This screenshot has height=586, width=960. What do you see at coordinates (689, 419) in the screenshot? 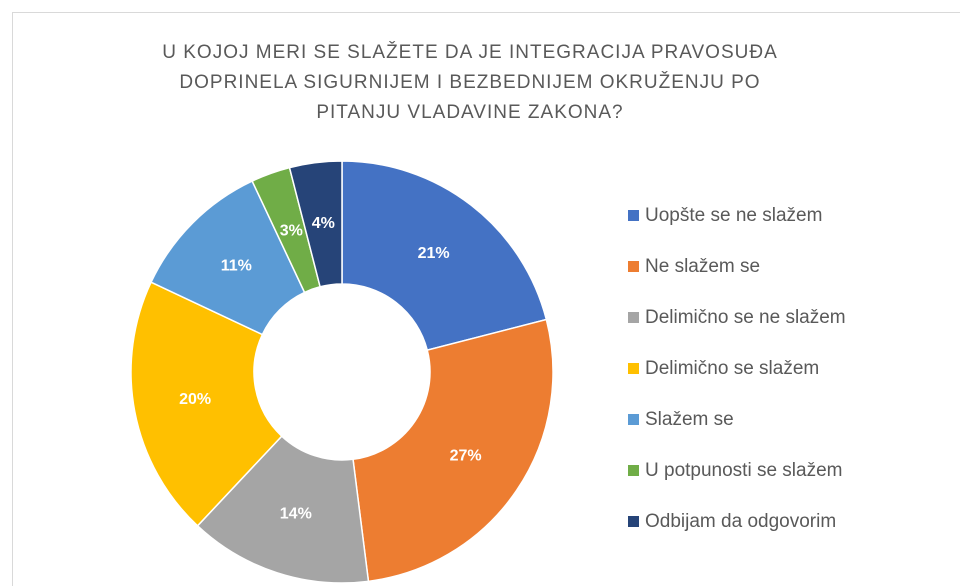
I see `legend-label: Slažem se` at bounding box center [689, 419].